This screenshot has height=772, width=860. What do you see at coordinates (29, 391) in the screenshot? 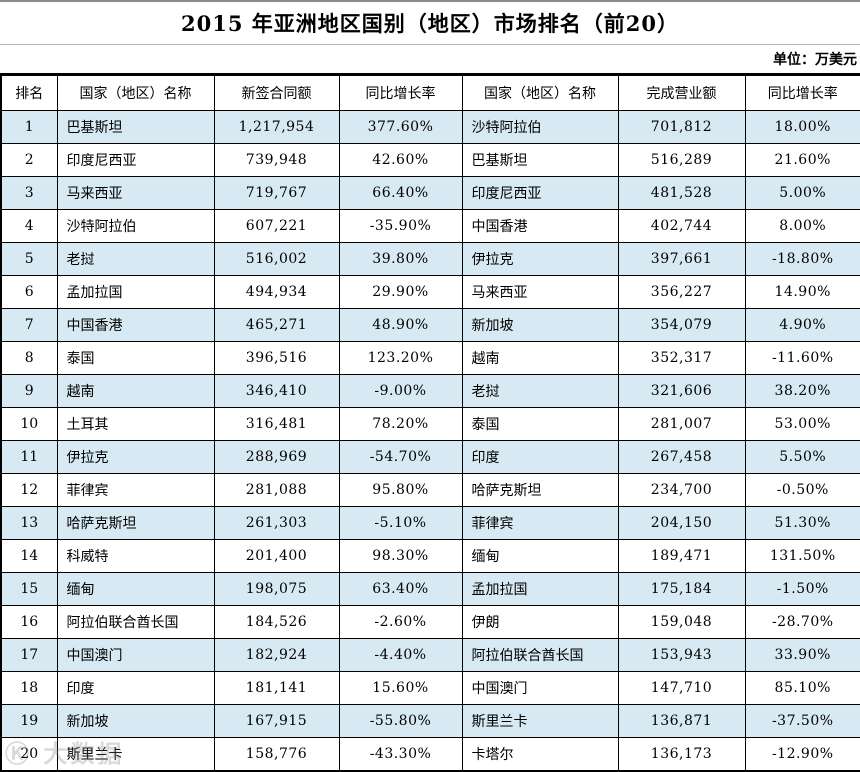
I see `rank-cell: 9` at bounding box center [29, 391].